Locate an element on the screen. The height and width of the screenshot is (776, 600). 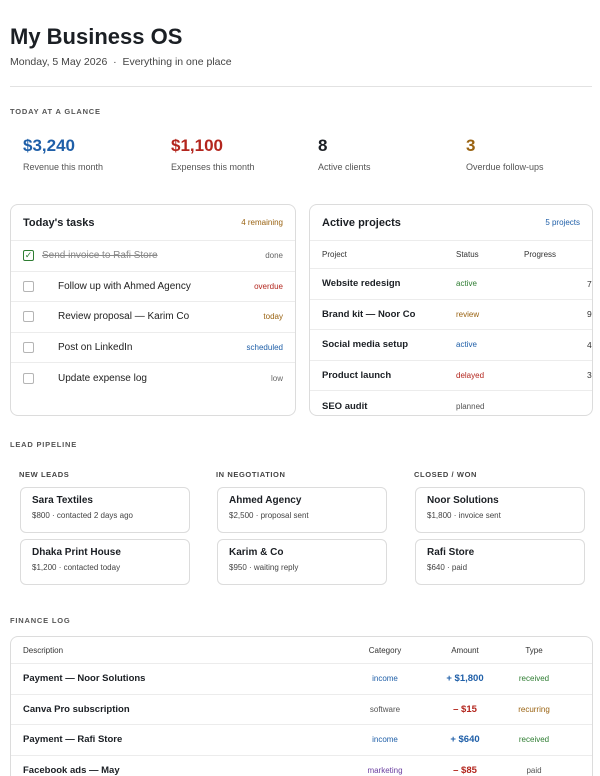
lead-detail: $800 · contacted 2 days ago is located at coordinates (82, 515).